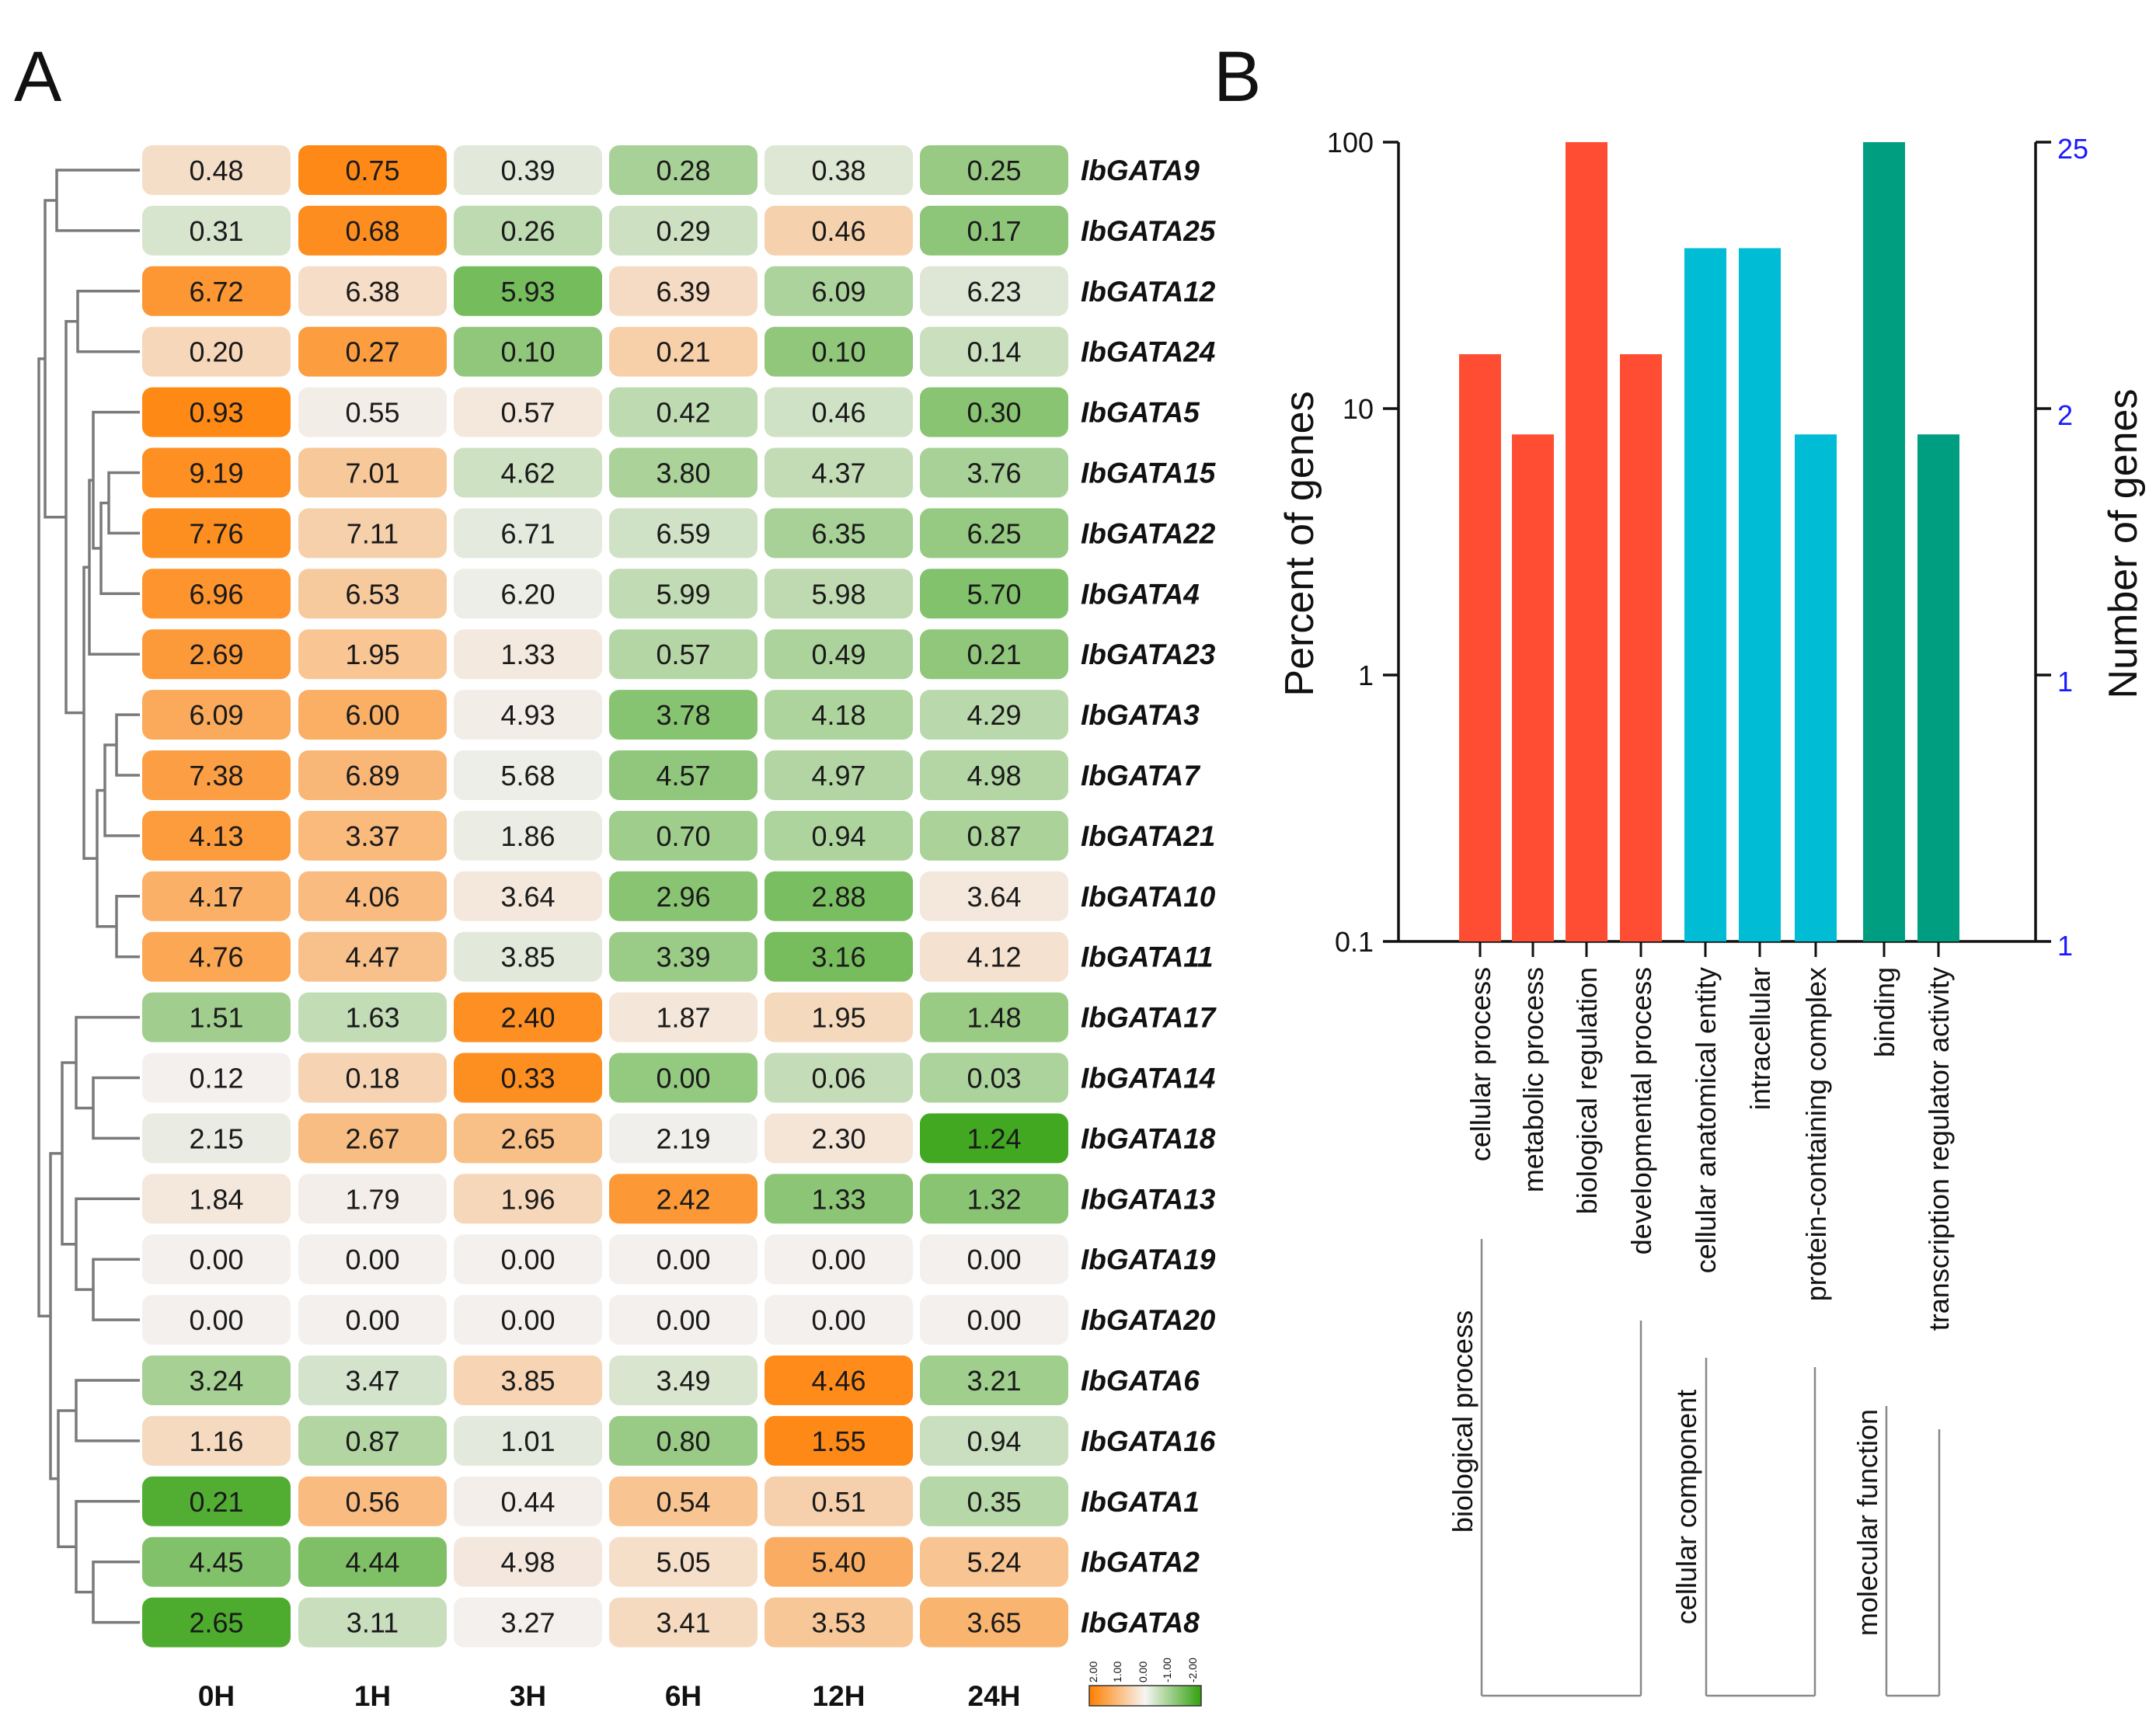  What do you see at coordinates (1148, 1078) in the screenshot?
I see `gene-label: IbGATA14` at bounding box center [1148, 1078].